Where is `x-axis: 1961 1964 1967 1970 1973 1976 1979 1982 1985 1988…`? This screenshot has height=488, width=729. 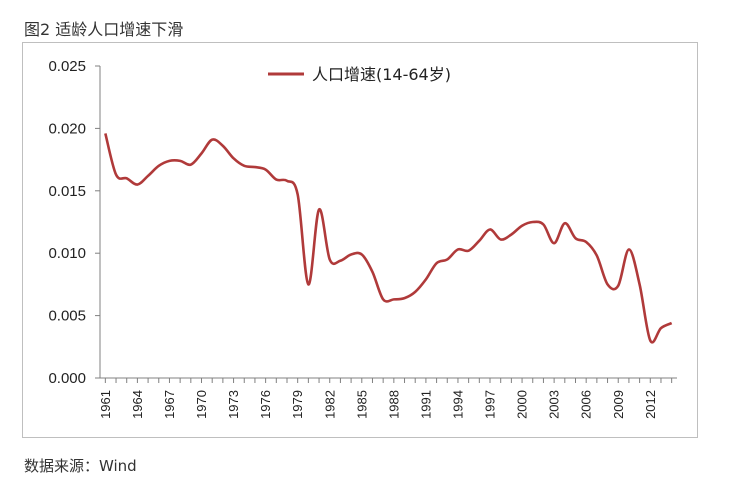 x-axis: 1961 1964 1967 1970 1973 1976 1979 1982 1985 1988… is located at coordinates (387, 398).